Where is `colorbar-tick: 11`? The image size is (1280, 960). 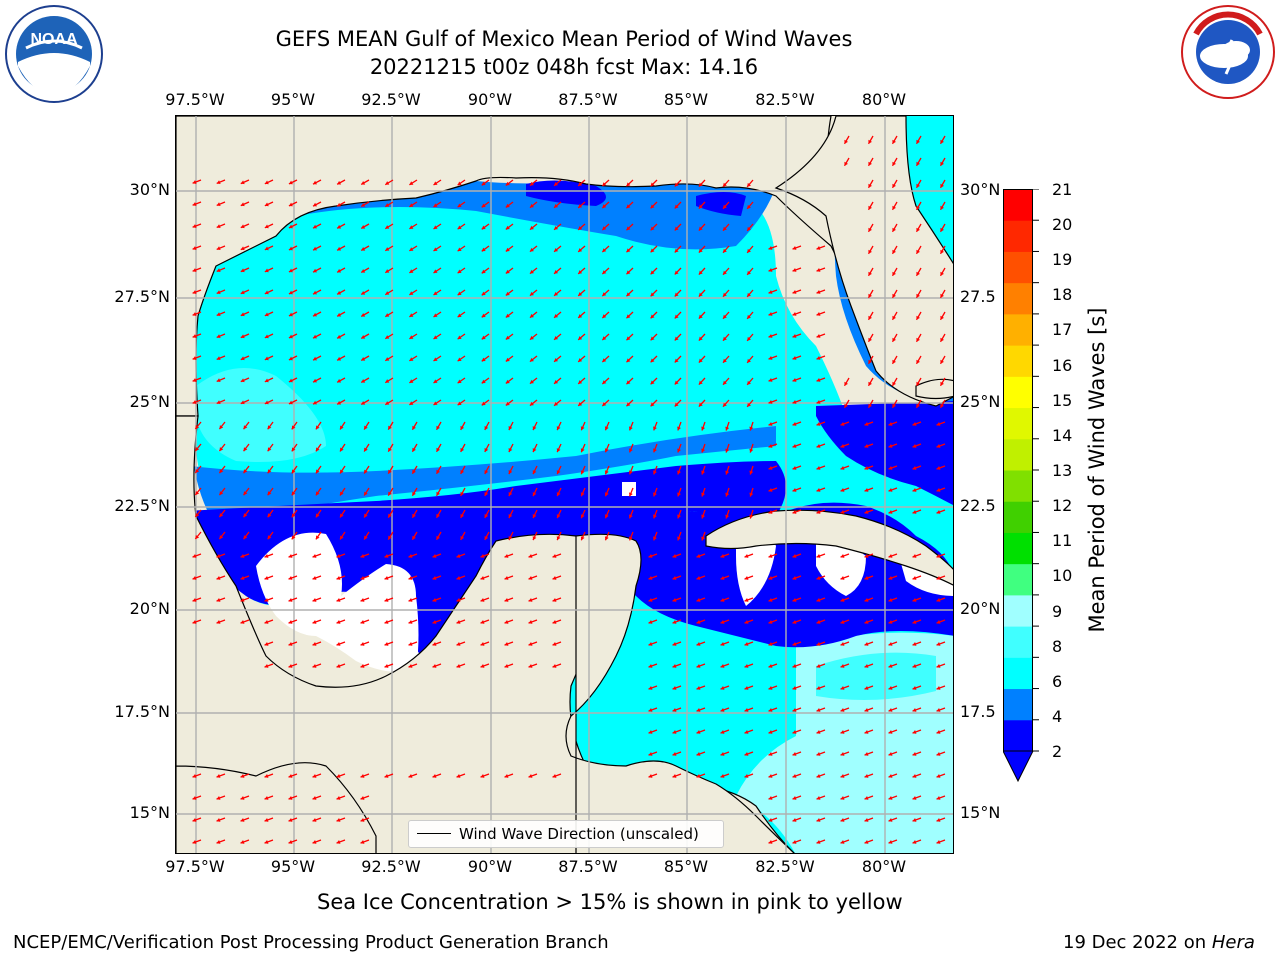
colorbar-tick: 11 is located at coordinates (1062, 540).